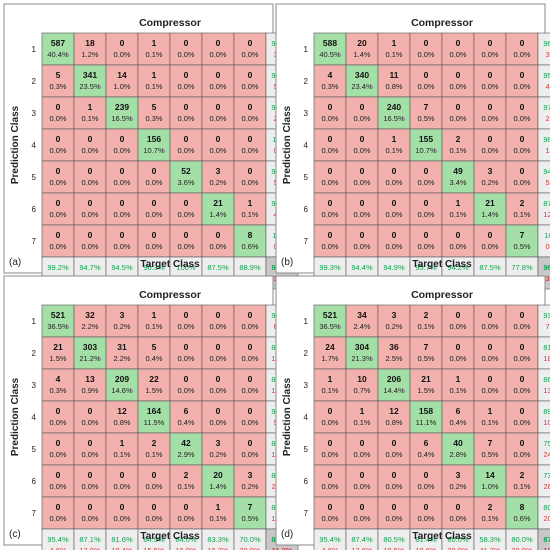  Describe the element at coordinates (58, 353) in the screenshot. I see `matrix-cell: 21 1.5%` at that location.